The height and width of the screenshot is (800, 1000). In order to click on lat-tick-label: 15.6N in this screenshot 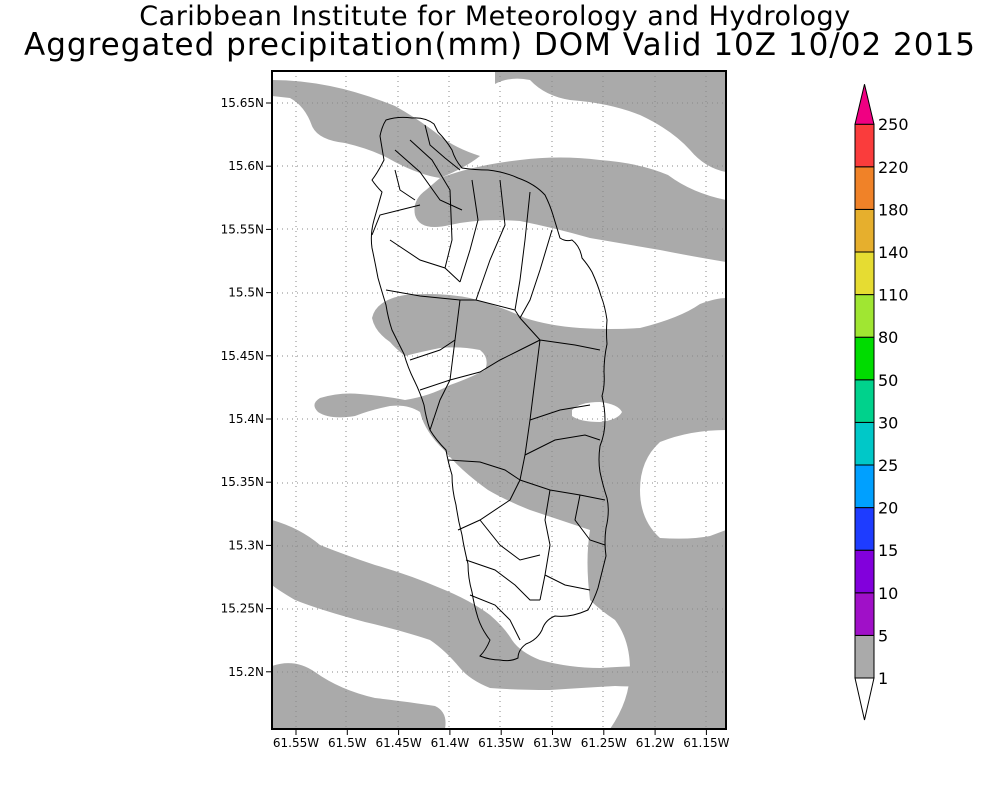, I will do `click(246, 166)`.